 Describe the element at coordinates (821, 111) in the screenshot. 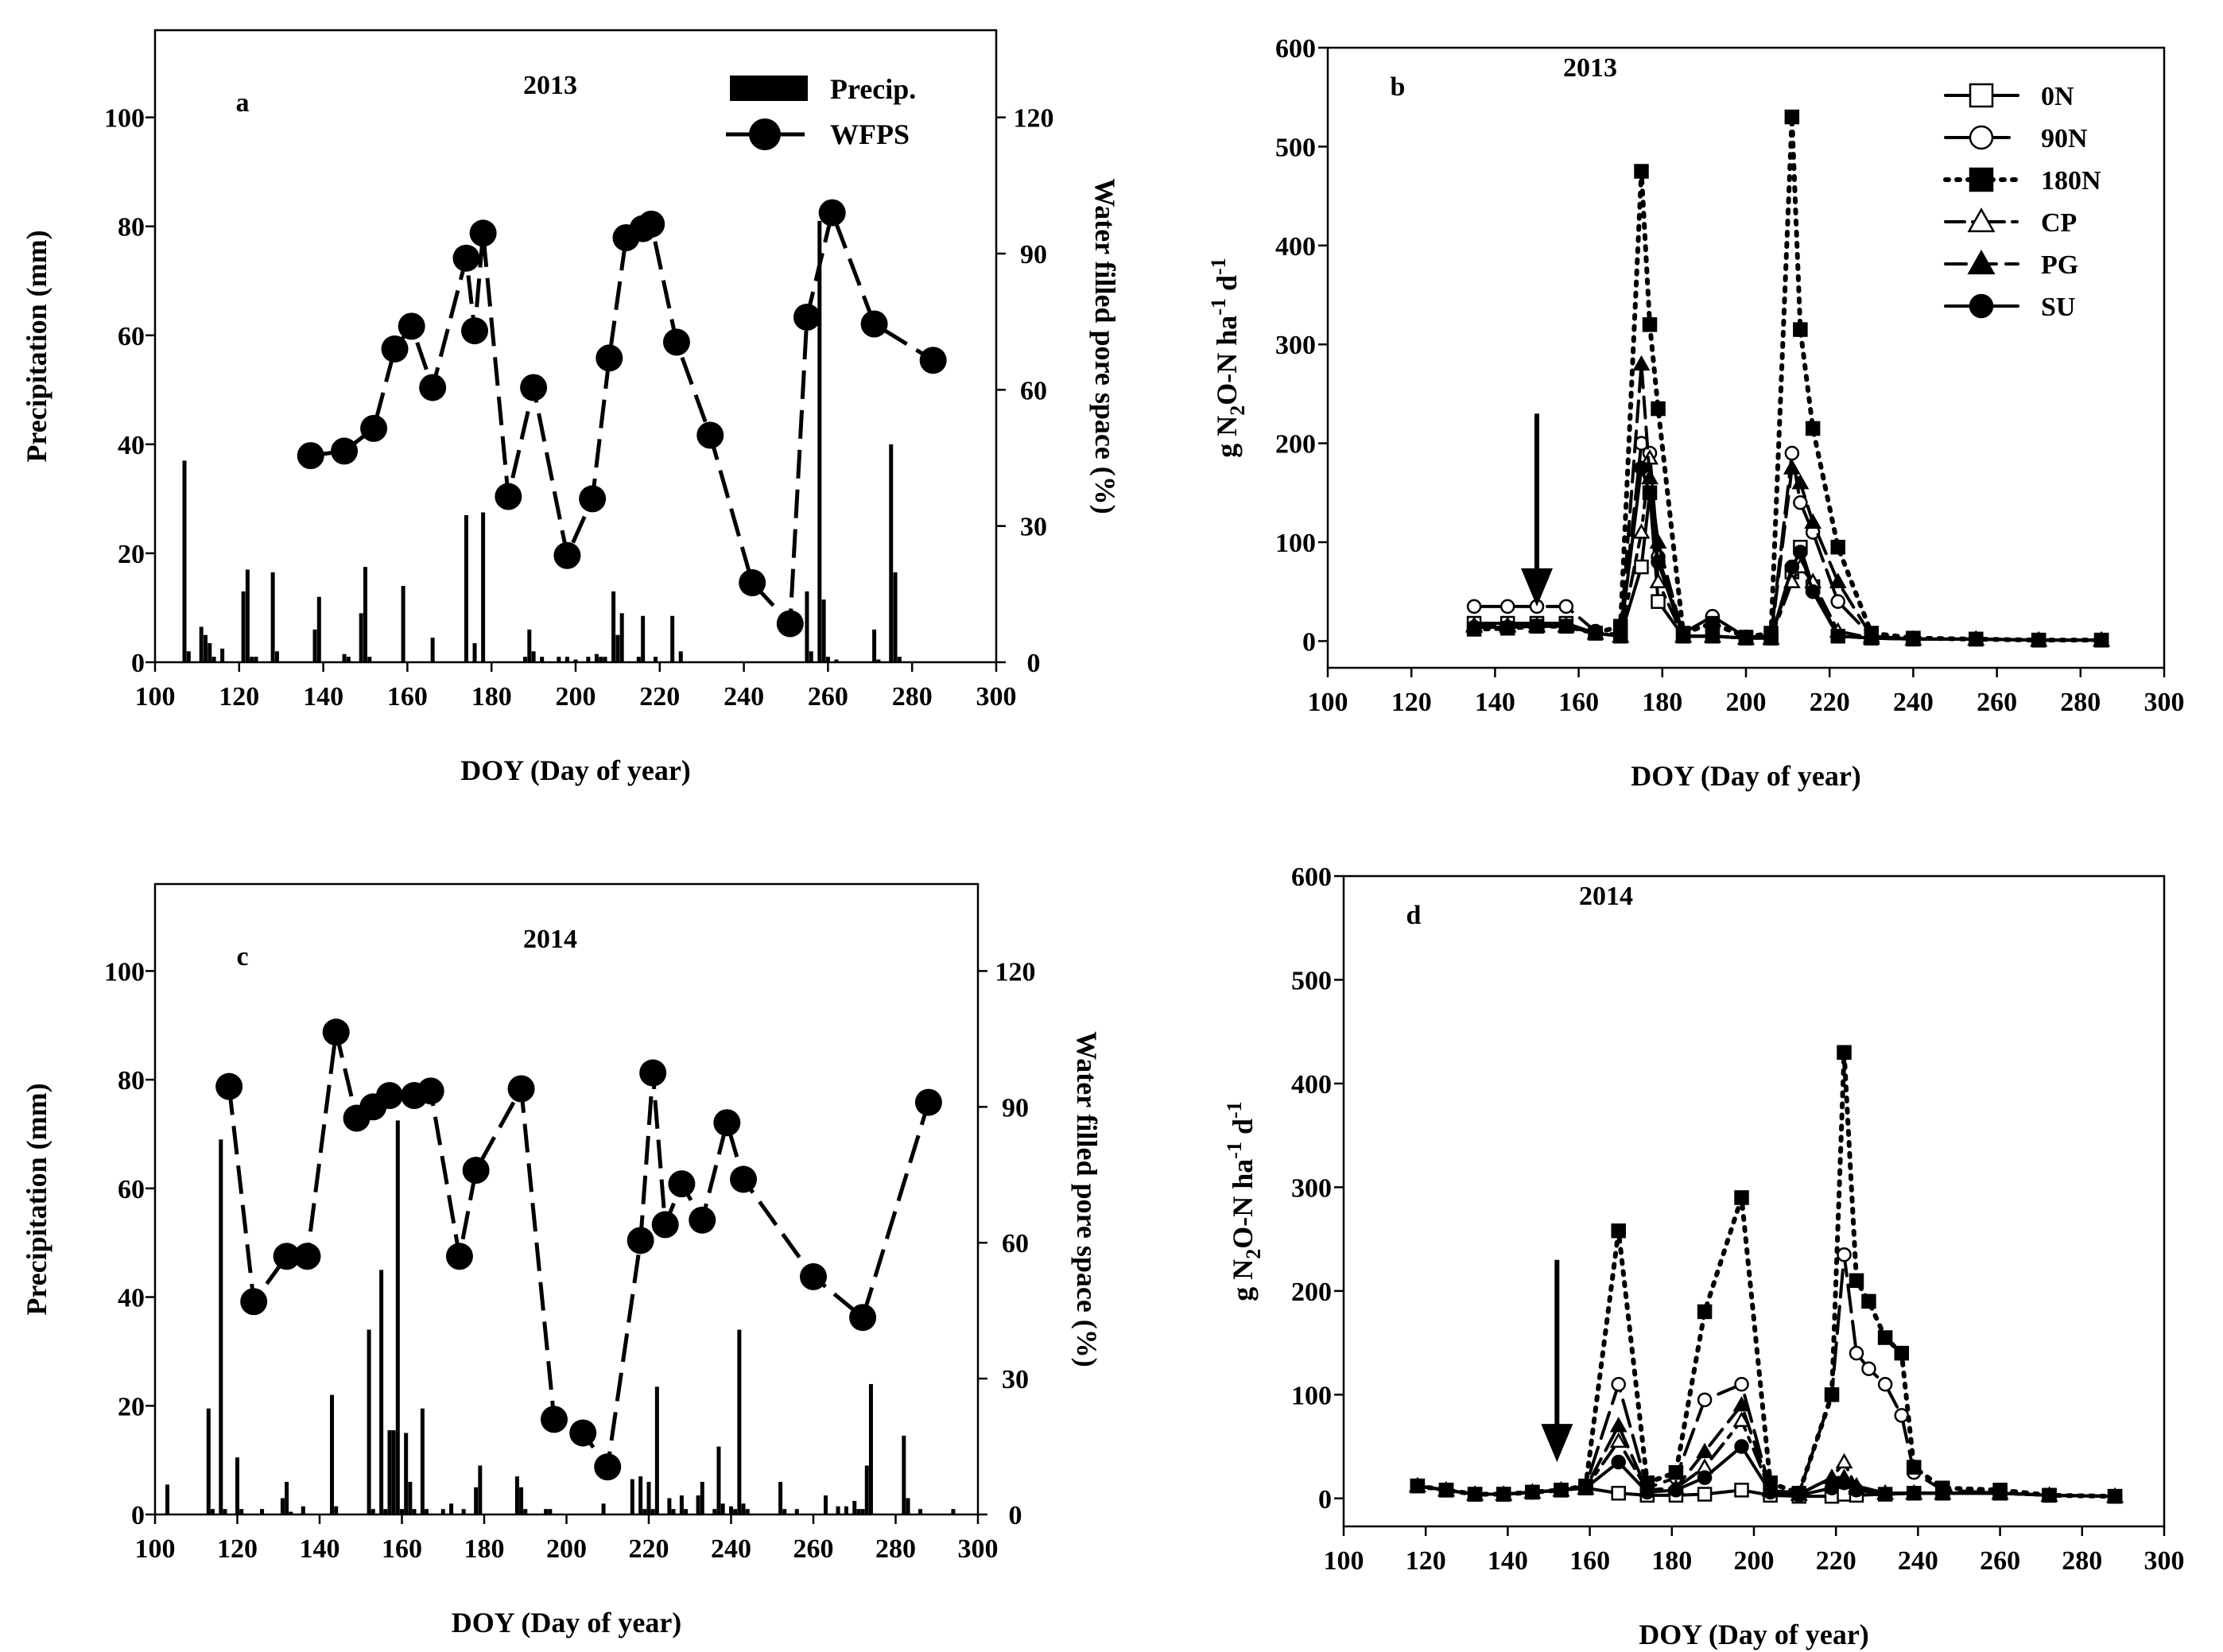

I see `legend: Precip. WFPS` at that location.